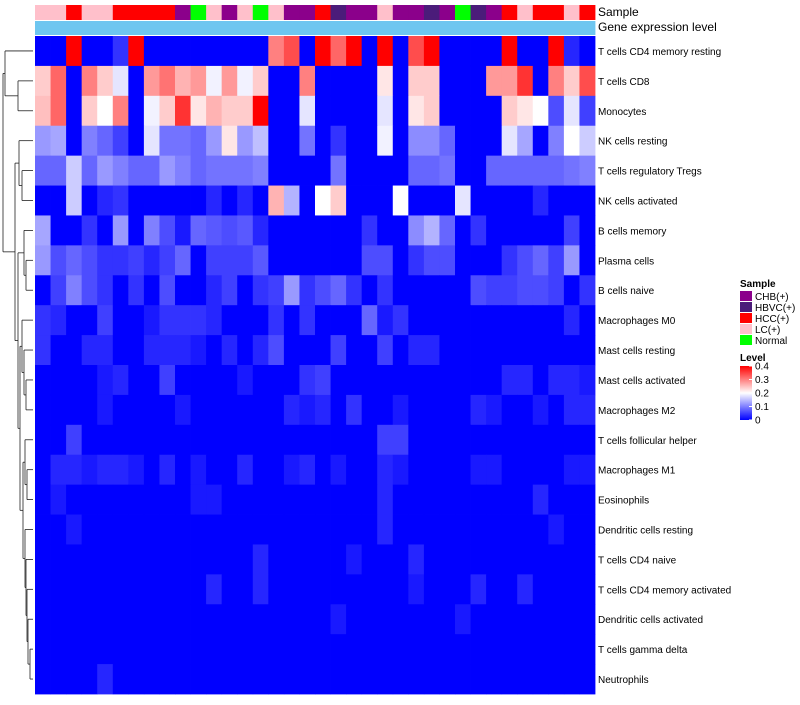 The width and height of the screenshot is (800, 705). I want to click on sample-legend: Sample CHB(+)HBVC(+)HCC(+)LC(+)Normal, so click(767, 313).